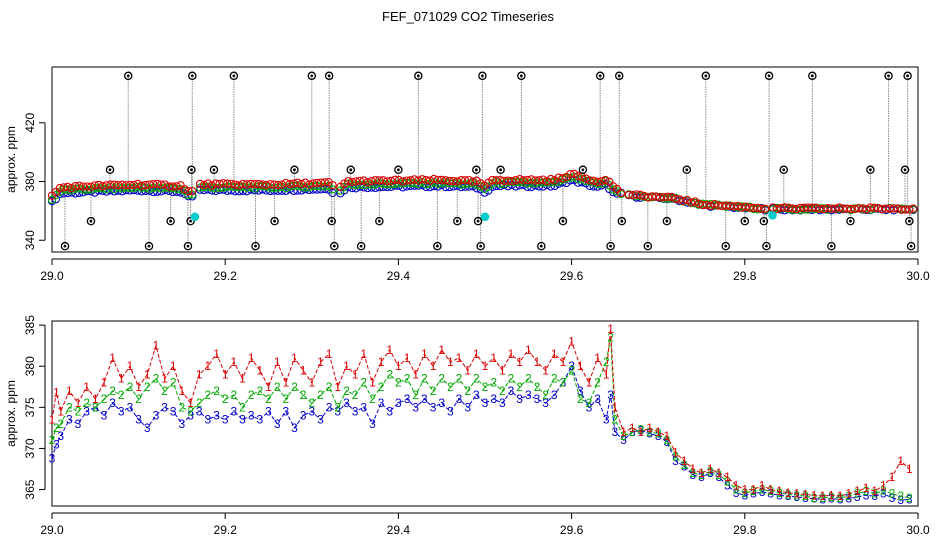 Image resolution: width=936 pixels, height=540 pixels. I want to click on y-tick-label: 380, so click(30, 181).